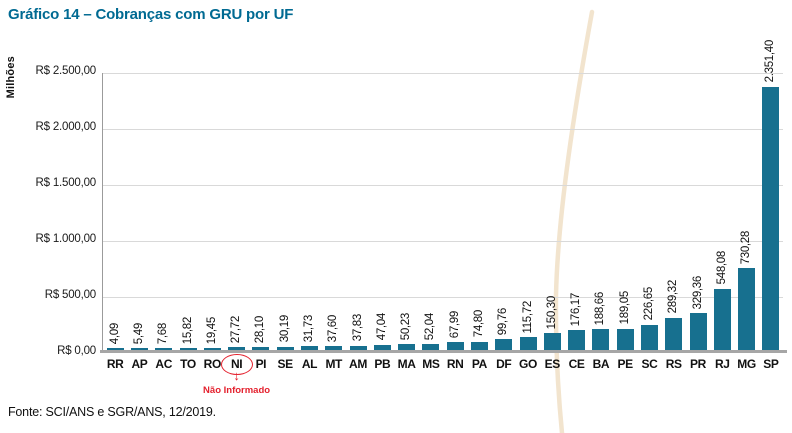 Image resolution: width=792 pixels, height=433 pixels. I want to click on value-label-MS: 52,04, so click(430, 326).